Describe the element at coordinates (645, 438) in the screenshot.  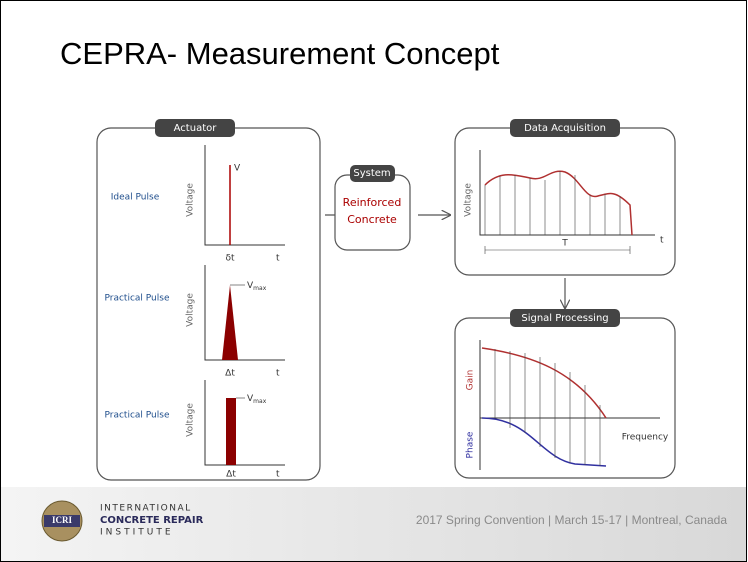
I see `x-label: Frequency` at that location.